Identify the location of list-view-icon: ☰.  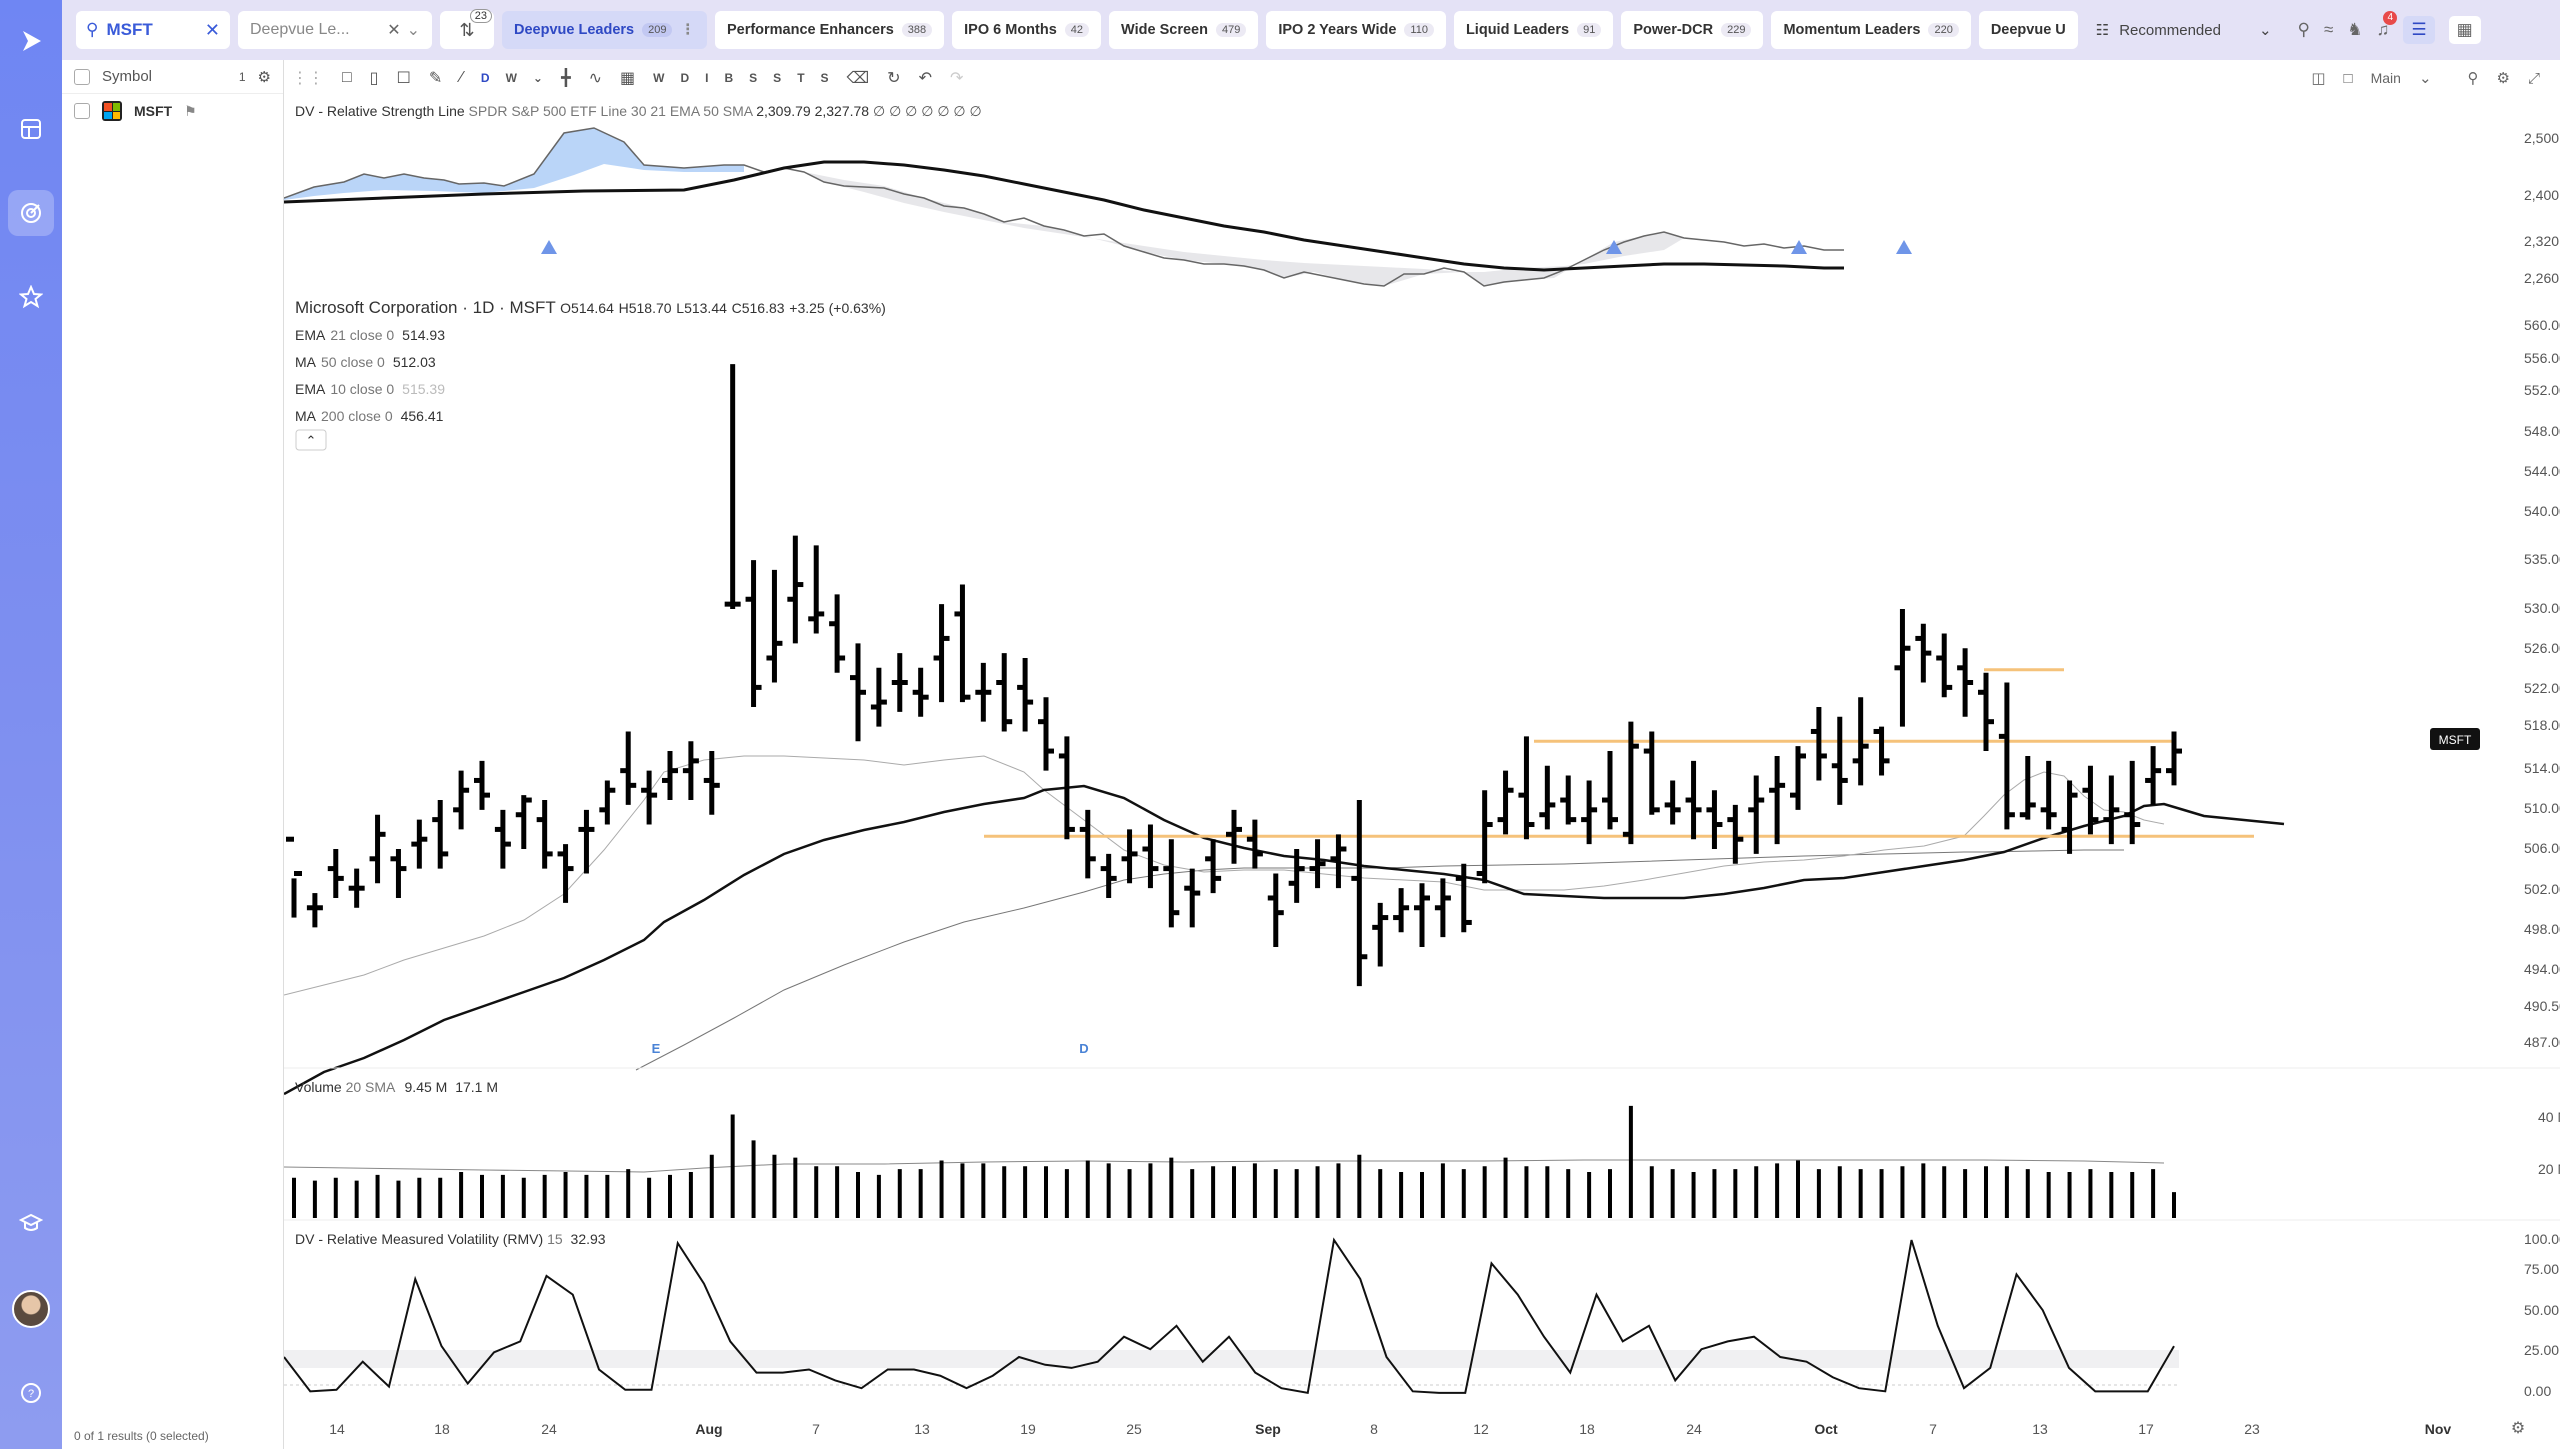
(2419, 30).